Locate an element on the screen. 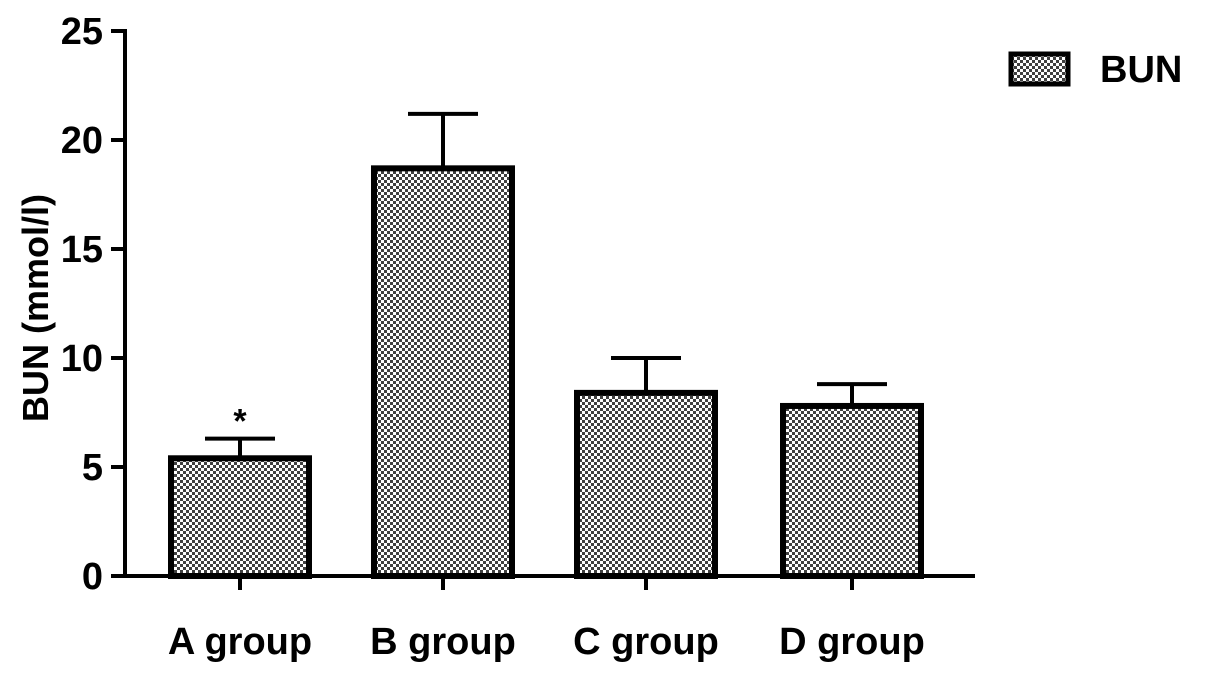 The height and width of the screenshot is (681, 1205). y-tick-label: 15 is located at coordinates (82, 250).